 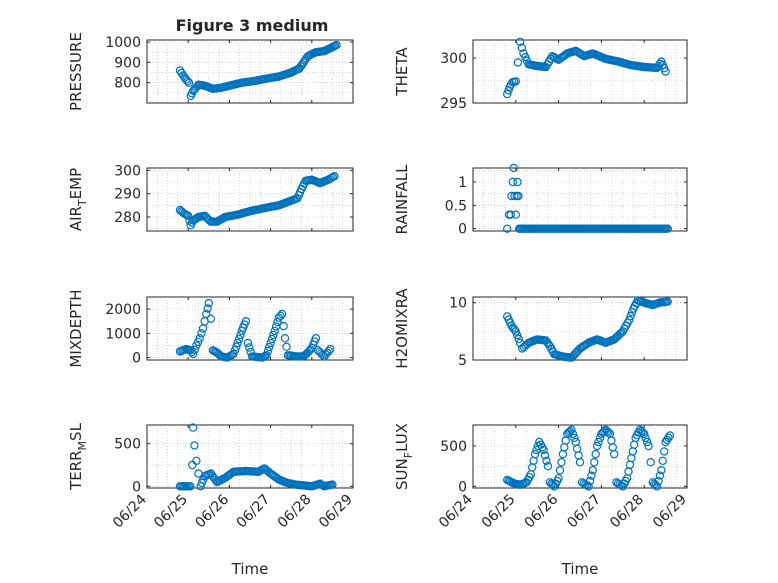 I want to click on x-tick-label: 06/29, so click(x=670, y=512).